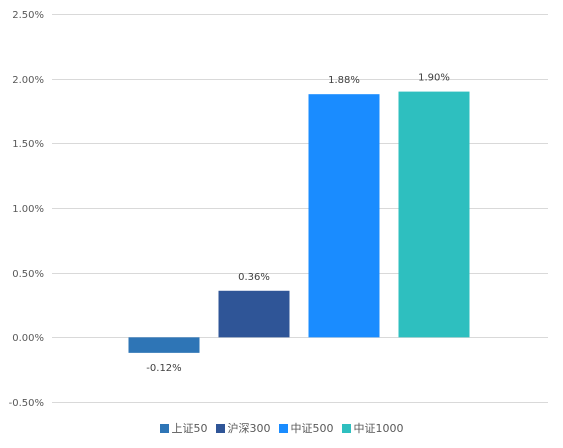  Describe the element at coordinates (26, 403) in the screenshot. I see `y-tick-label: -0.50%` at that location.